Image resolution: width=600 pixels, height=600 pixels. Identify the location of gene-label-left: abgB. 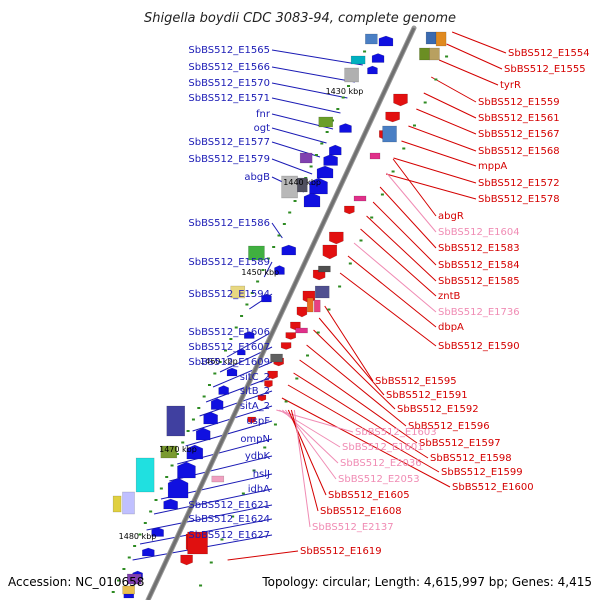
(257, 177).